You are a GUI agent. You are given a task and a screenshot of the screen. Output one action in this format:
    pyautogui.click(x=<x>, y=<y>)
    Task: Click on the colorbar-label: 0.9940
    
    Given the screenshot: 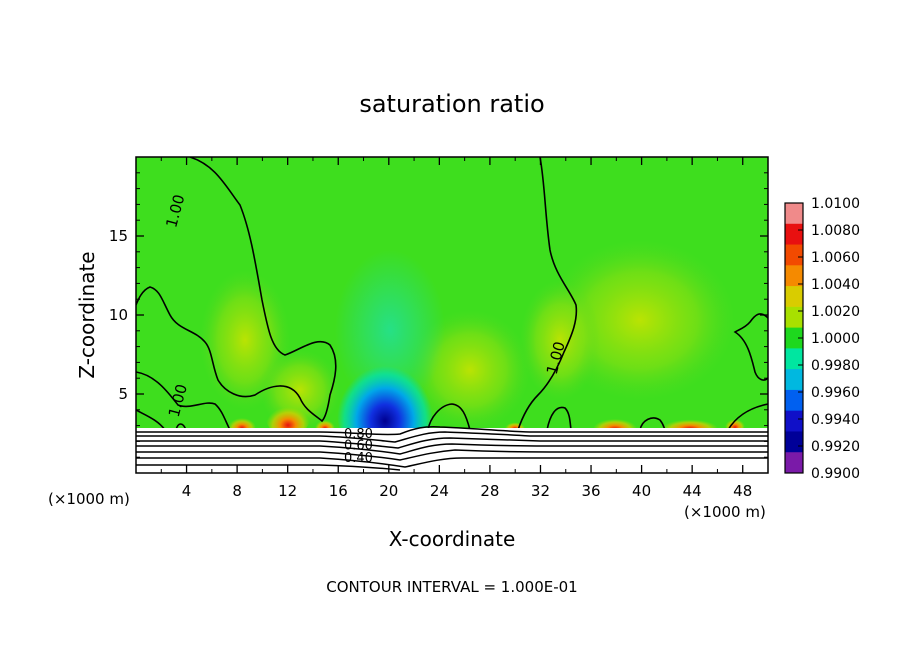 What is the action you would take?
    pyautogui.click(x=835, y=420)
    